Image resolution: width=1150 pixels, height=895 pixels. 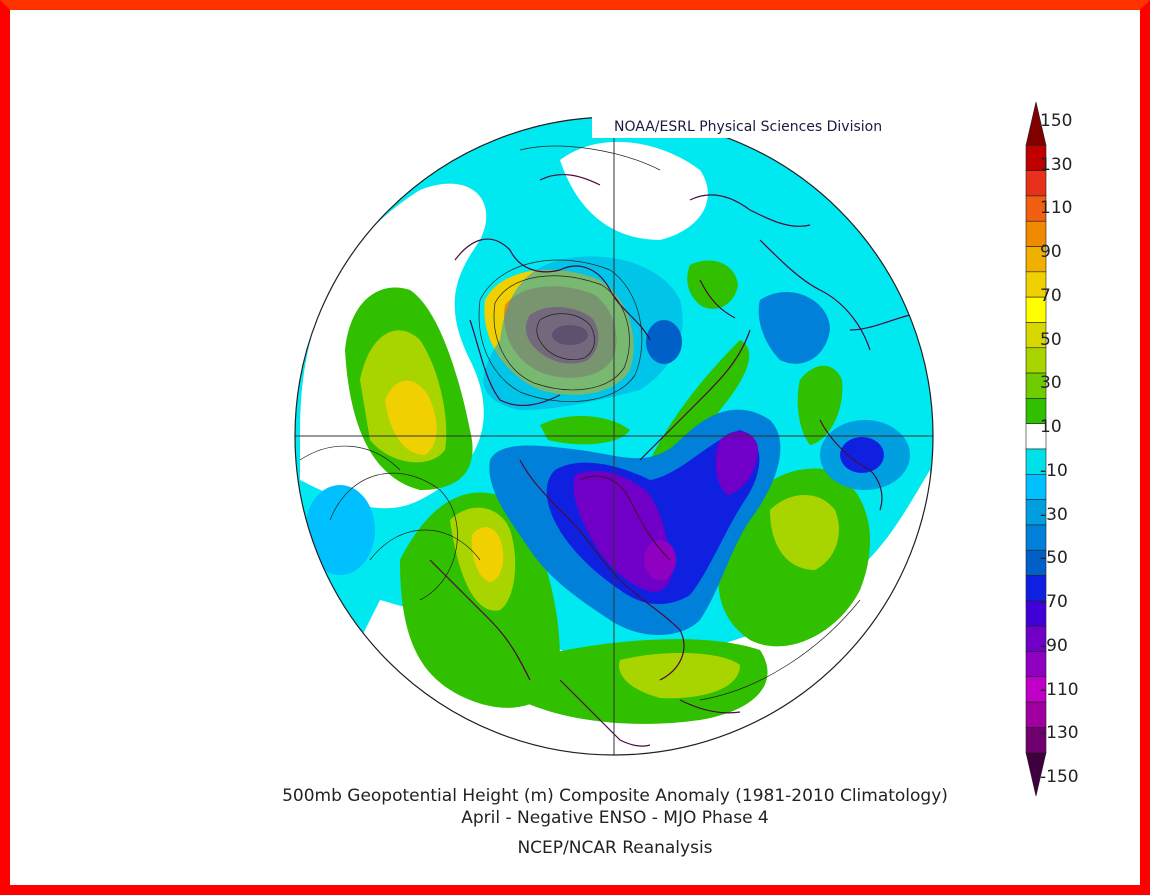 I want to click on positive-southwest-core, so click(x=487, y=554).